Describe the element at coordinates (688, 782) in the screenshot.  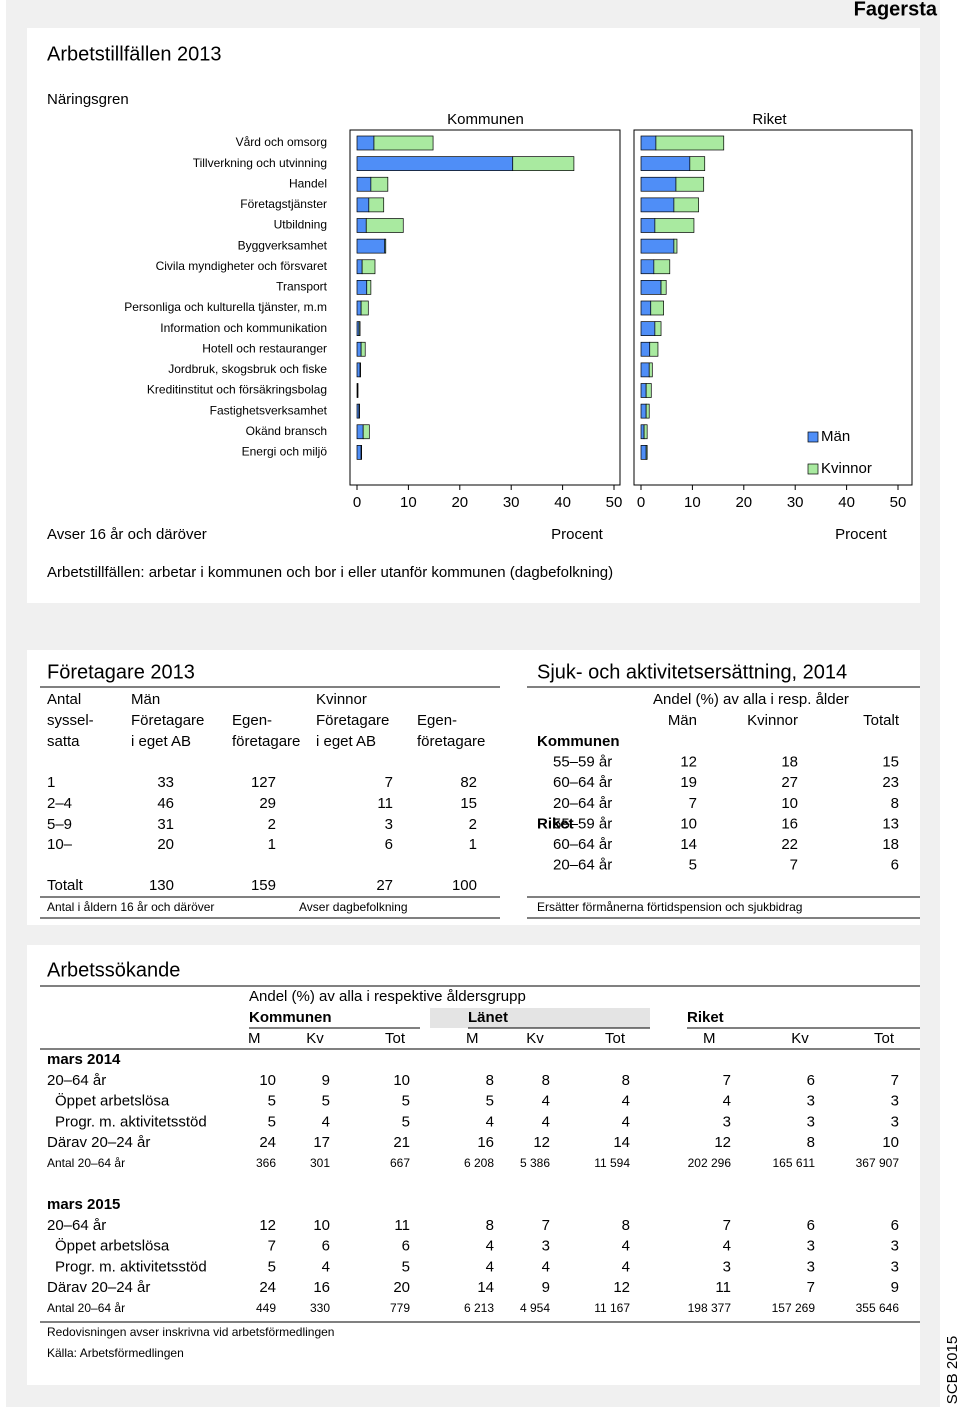
I see `cell: 19` at that location.